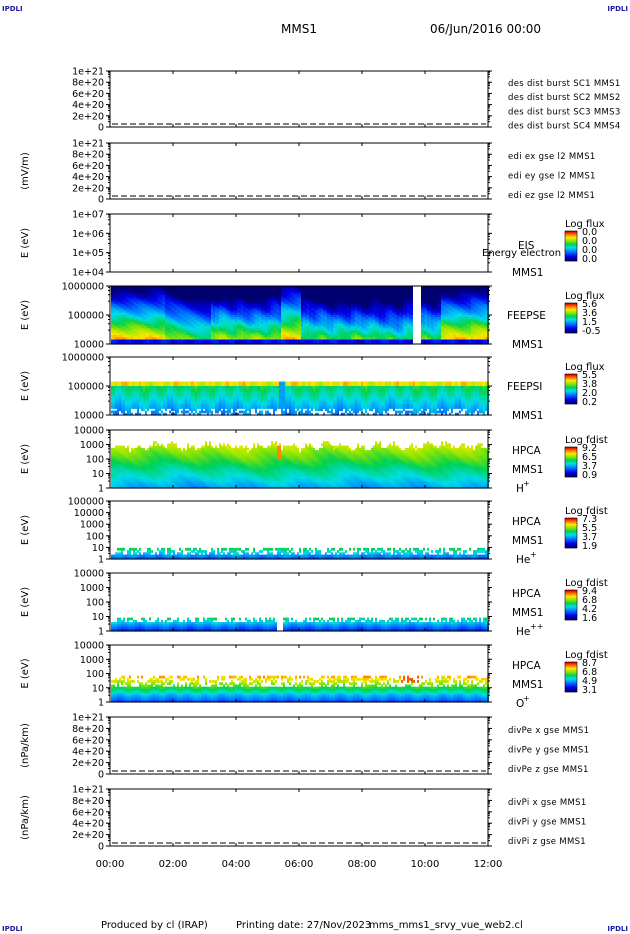  I want to click on legend-entry: edi ey gse l2 MMS1, so click(552, 177).